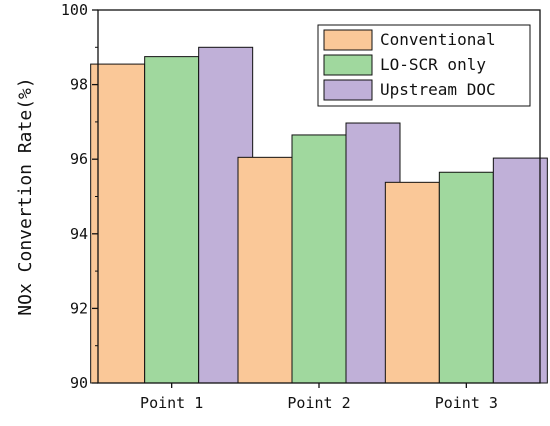  What do you see at coordinates (74, 10) in the screenshot?
I see `y-tick-label: 100` at bounding box center [74, 10].